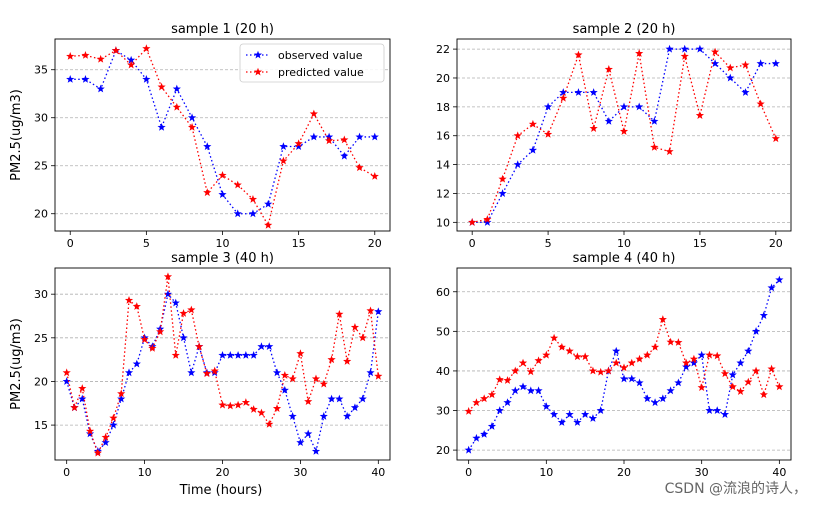  Describe the element at coordinates (41, 214) in the screenshot. I see `y-tick-label: 20` at that location.